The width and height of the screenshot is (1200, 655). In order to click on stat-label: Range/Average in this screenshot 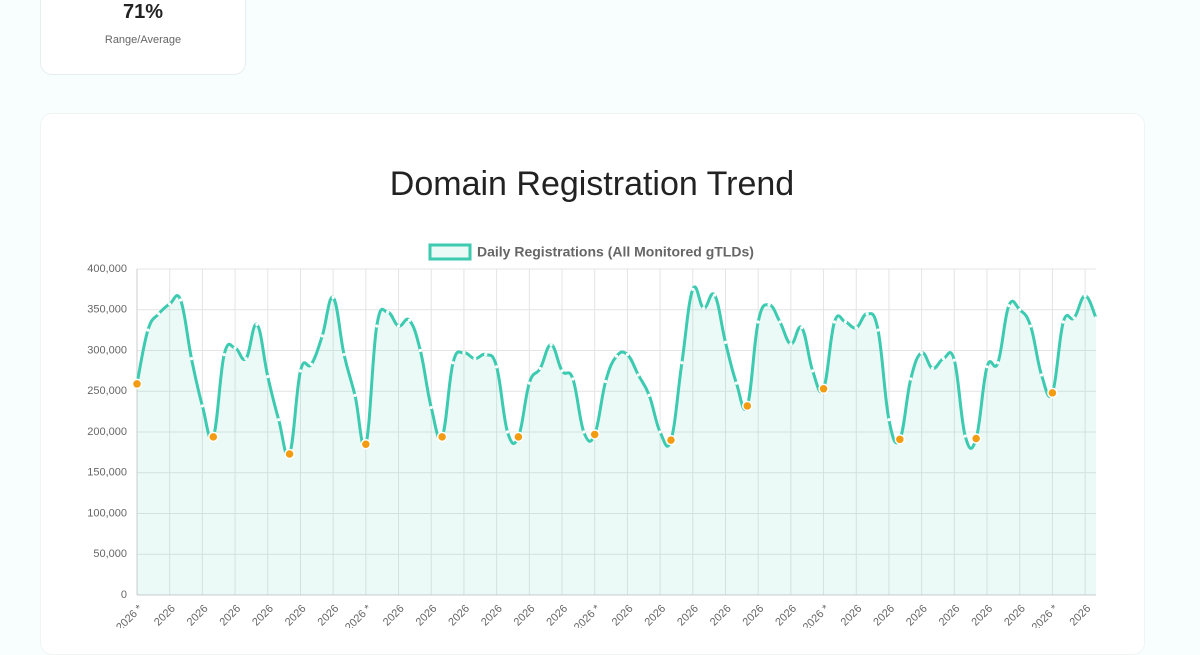, I will do `click(143, 40)`.